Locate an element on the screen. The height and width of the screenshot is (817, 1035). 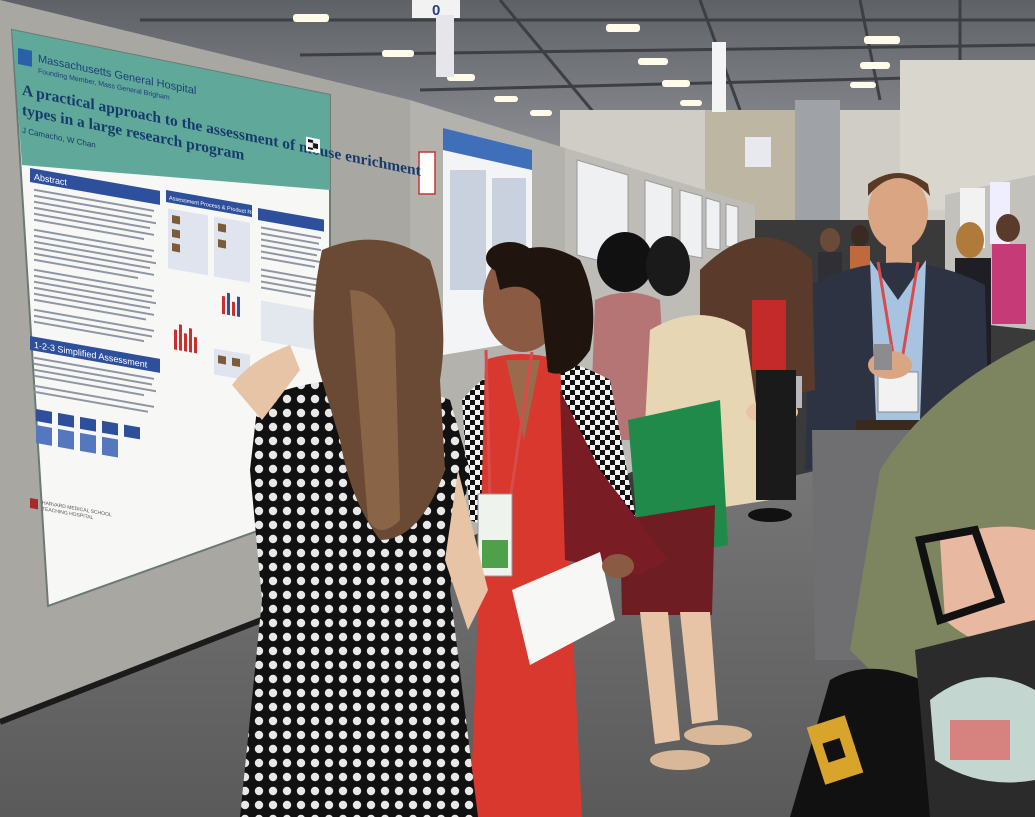
person-red-far is located at coordinates (772, 411).